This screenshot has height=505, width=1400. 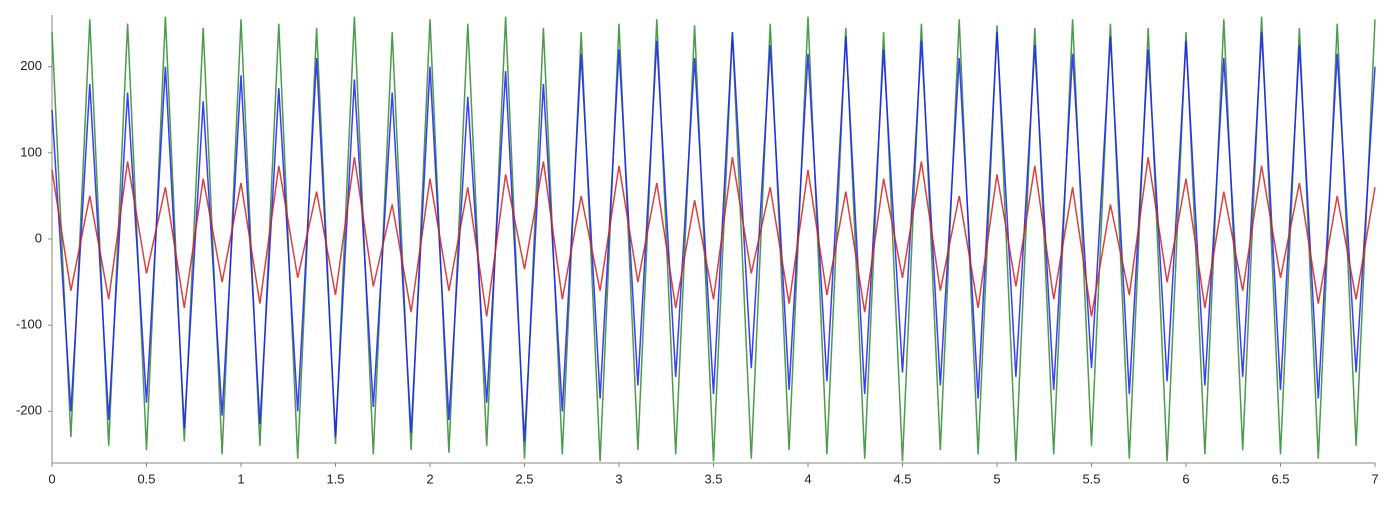 I want to click on x-tick-label: 5, so click(x=996, y=478).